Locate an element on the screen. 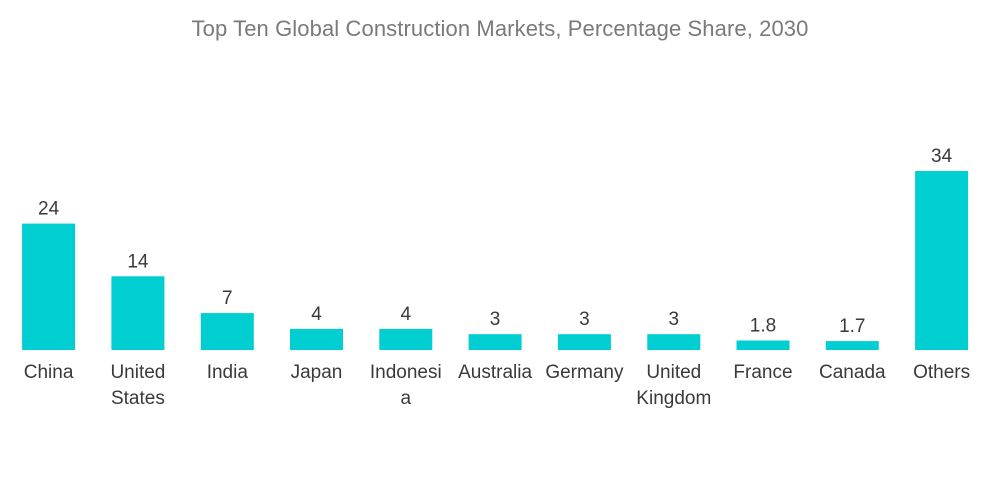  tick-label-france: France is located at coordinates (762, 372).